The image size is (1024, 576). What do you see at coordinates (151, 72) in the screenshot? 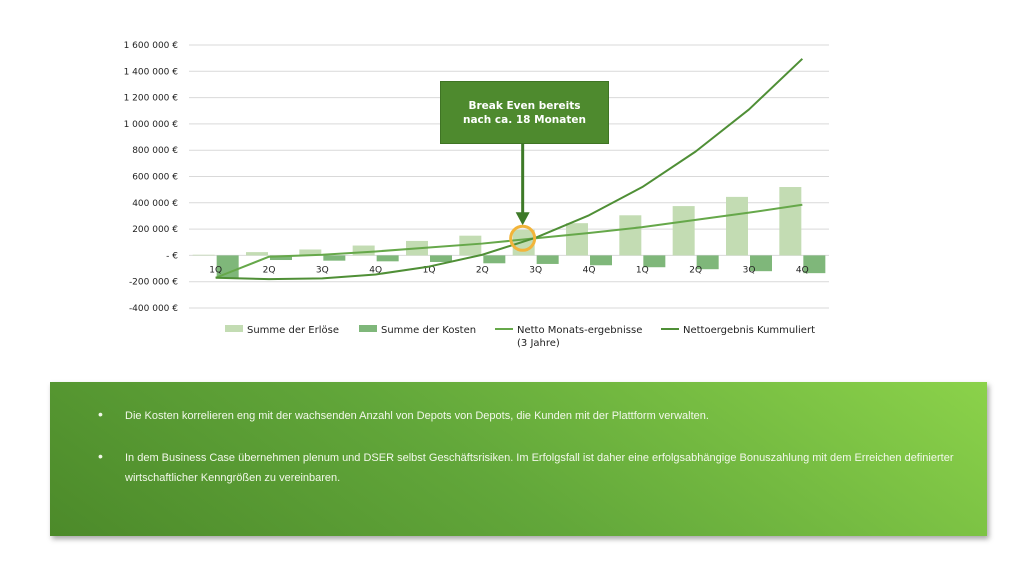
I see `y-tick-label: 1 400 000 €` at bounding box center [151, 72].